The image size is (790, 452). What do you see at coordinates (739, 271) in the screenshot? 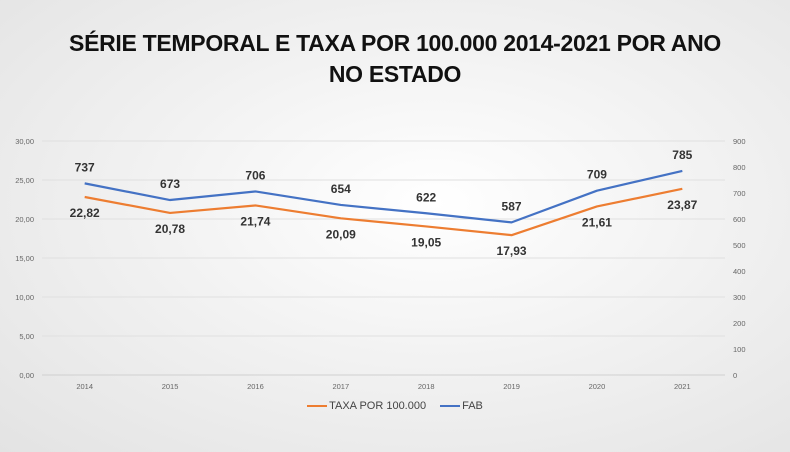
I see `y-right-tick-label: 400` at bounding box center [739, 271].